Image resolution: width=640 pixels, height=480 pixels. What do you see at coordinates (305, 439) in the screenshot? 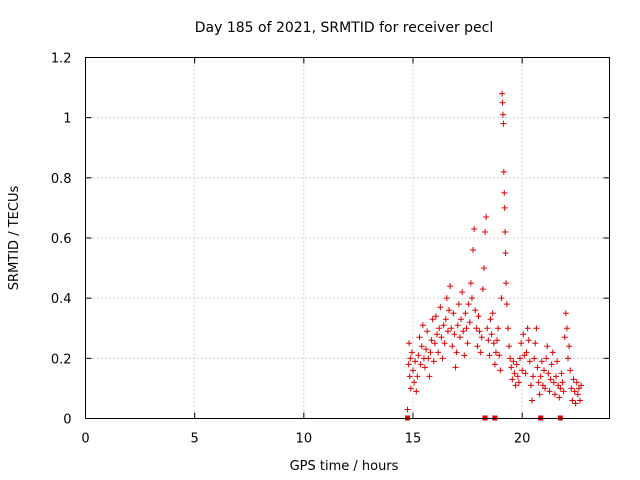
I see `x-tick-labels: 0 5 10 15 20` at bounding box center [305, 439].